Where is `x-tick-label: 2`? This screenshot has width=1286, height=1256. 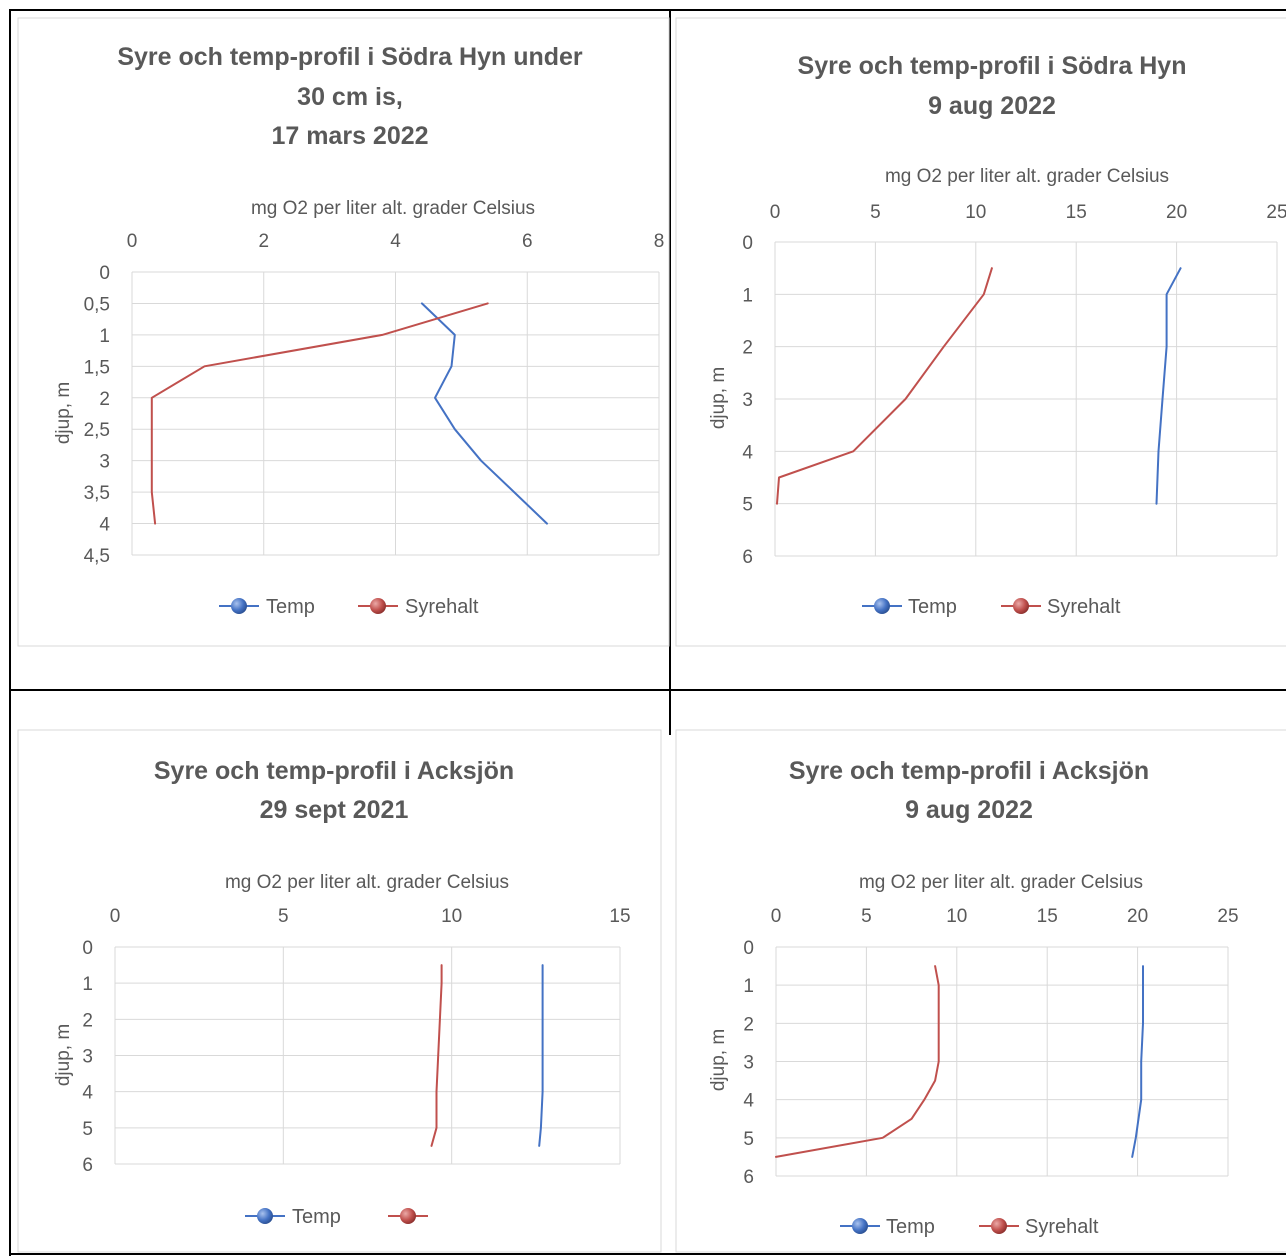 x-tick-label: 2 is located at coordinates (263, 241).